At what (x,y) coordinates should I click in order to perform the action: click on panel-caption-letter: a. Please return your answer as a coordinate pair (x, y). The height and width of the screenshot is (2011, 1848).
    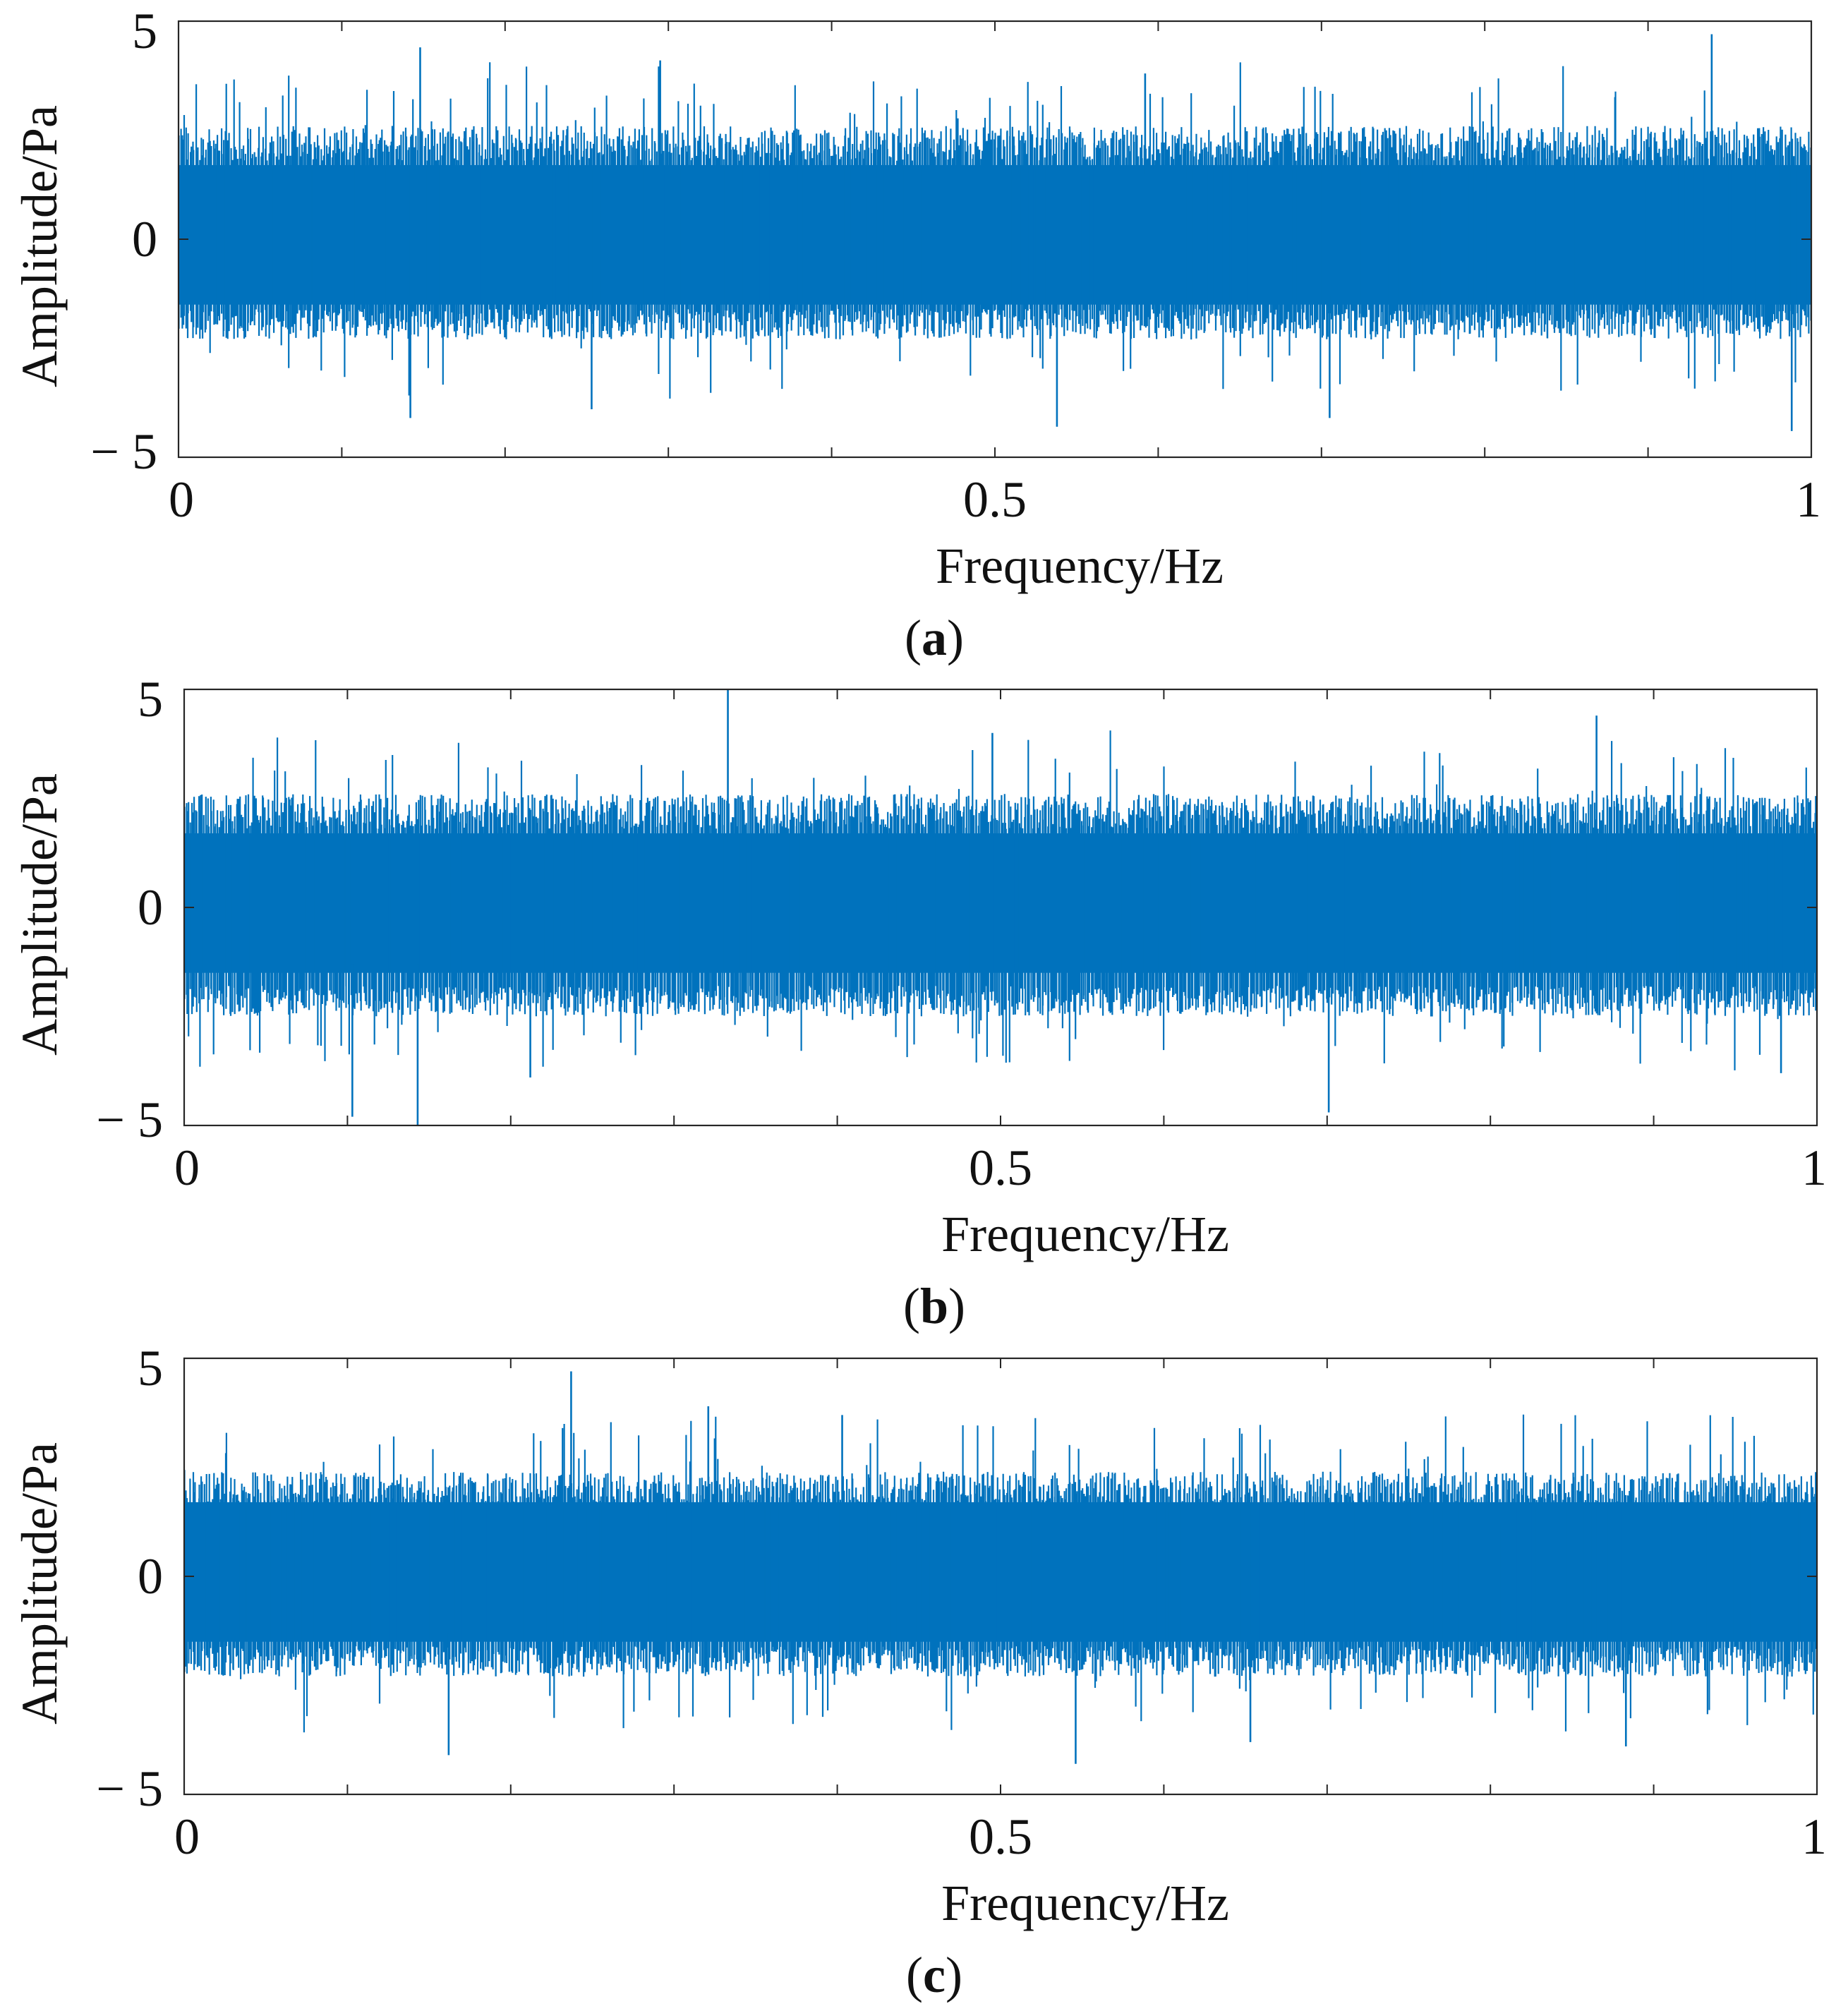
    Looking at the image, I should click on (934, 638).